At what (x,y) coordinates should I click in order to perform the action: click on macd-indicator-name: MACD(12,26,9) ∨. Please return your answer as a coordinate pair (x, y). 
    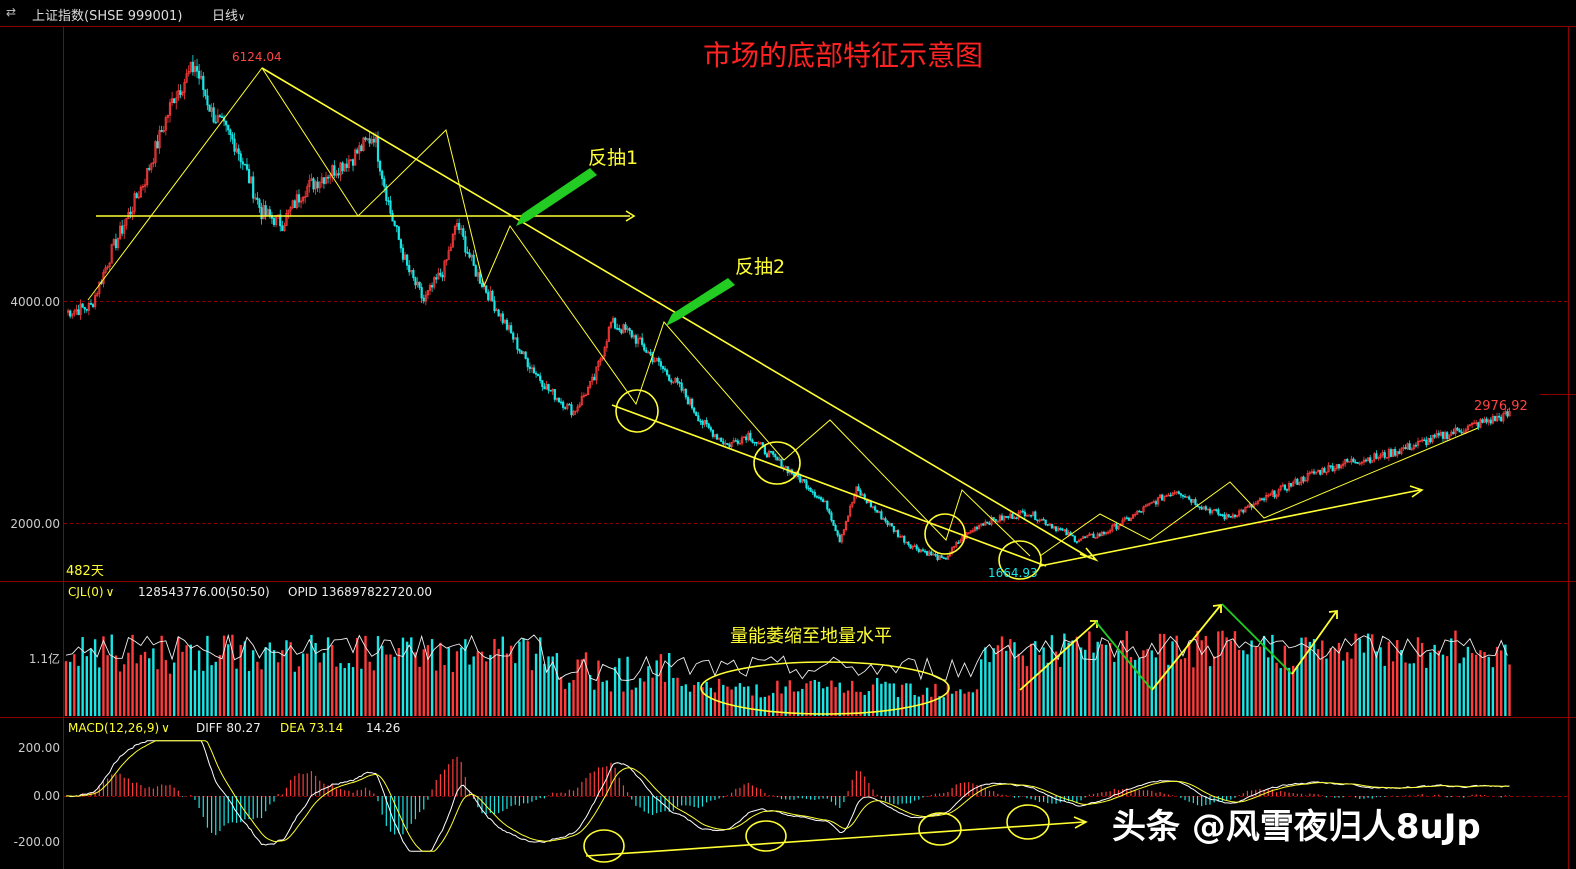
    Looking at the image, I should click on (119, 728).